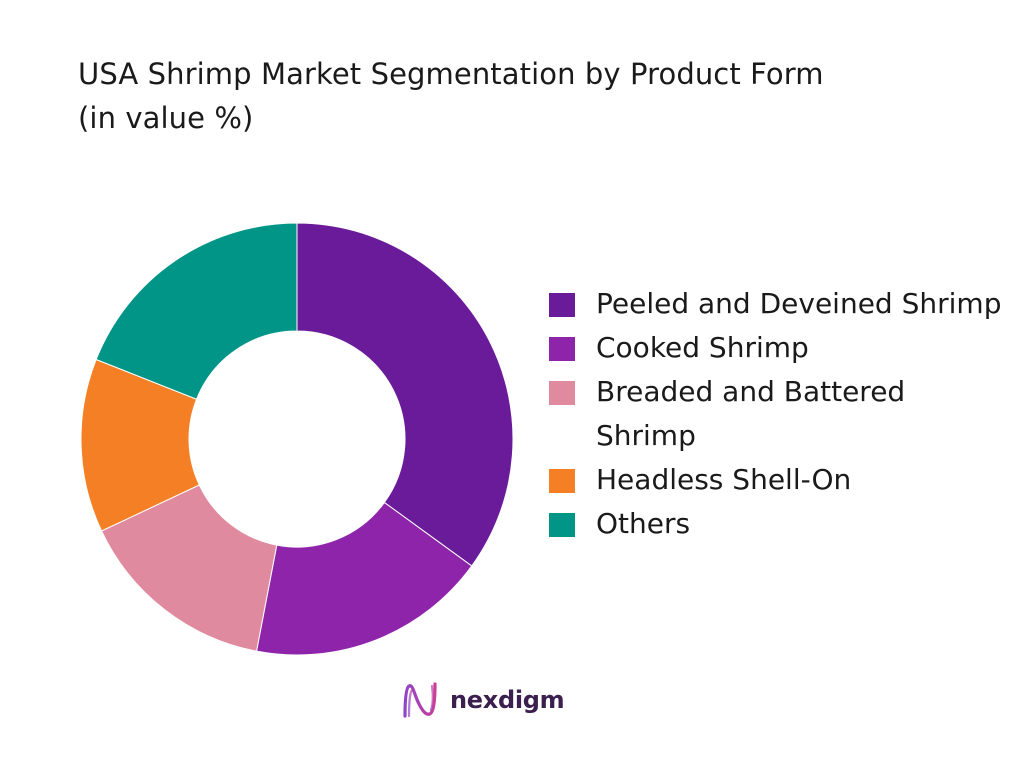 The width and height of the screenshot is (1024, 768). What do you see at coordinates (189, 568) in the screenshot?
I see `donut-slice-breaded-and-battered-shrimp` at bounding box center [189, 568].